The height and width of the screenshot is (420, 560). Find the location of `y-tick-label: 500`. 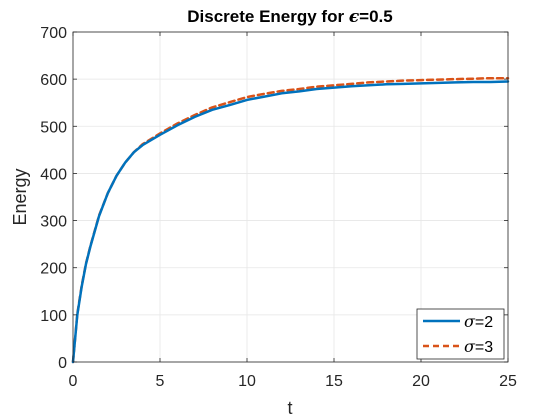

y-tick-label: 500 is located at coordinates (53, 127).